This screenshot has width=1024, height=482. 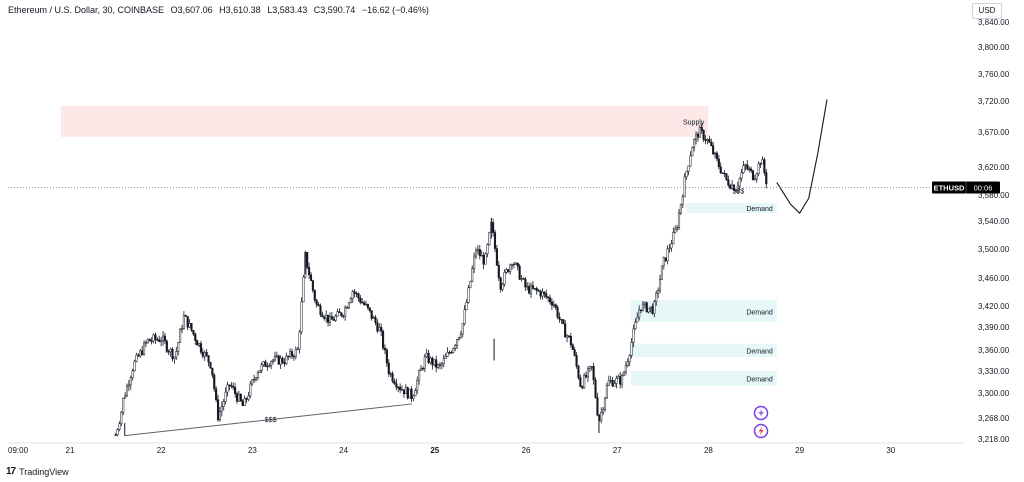 I want to click on y-tick-label: 3,670.00, so click(x=994, y=132).